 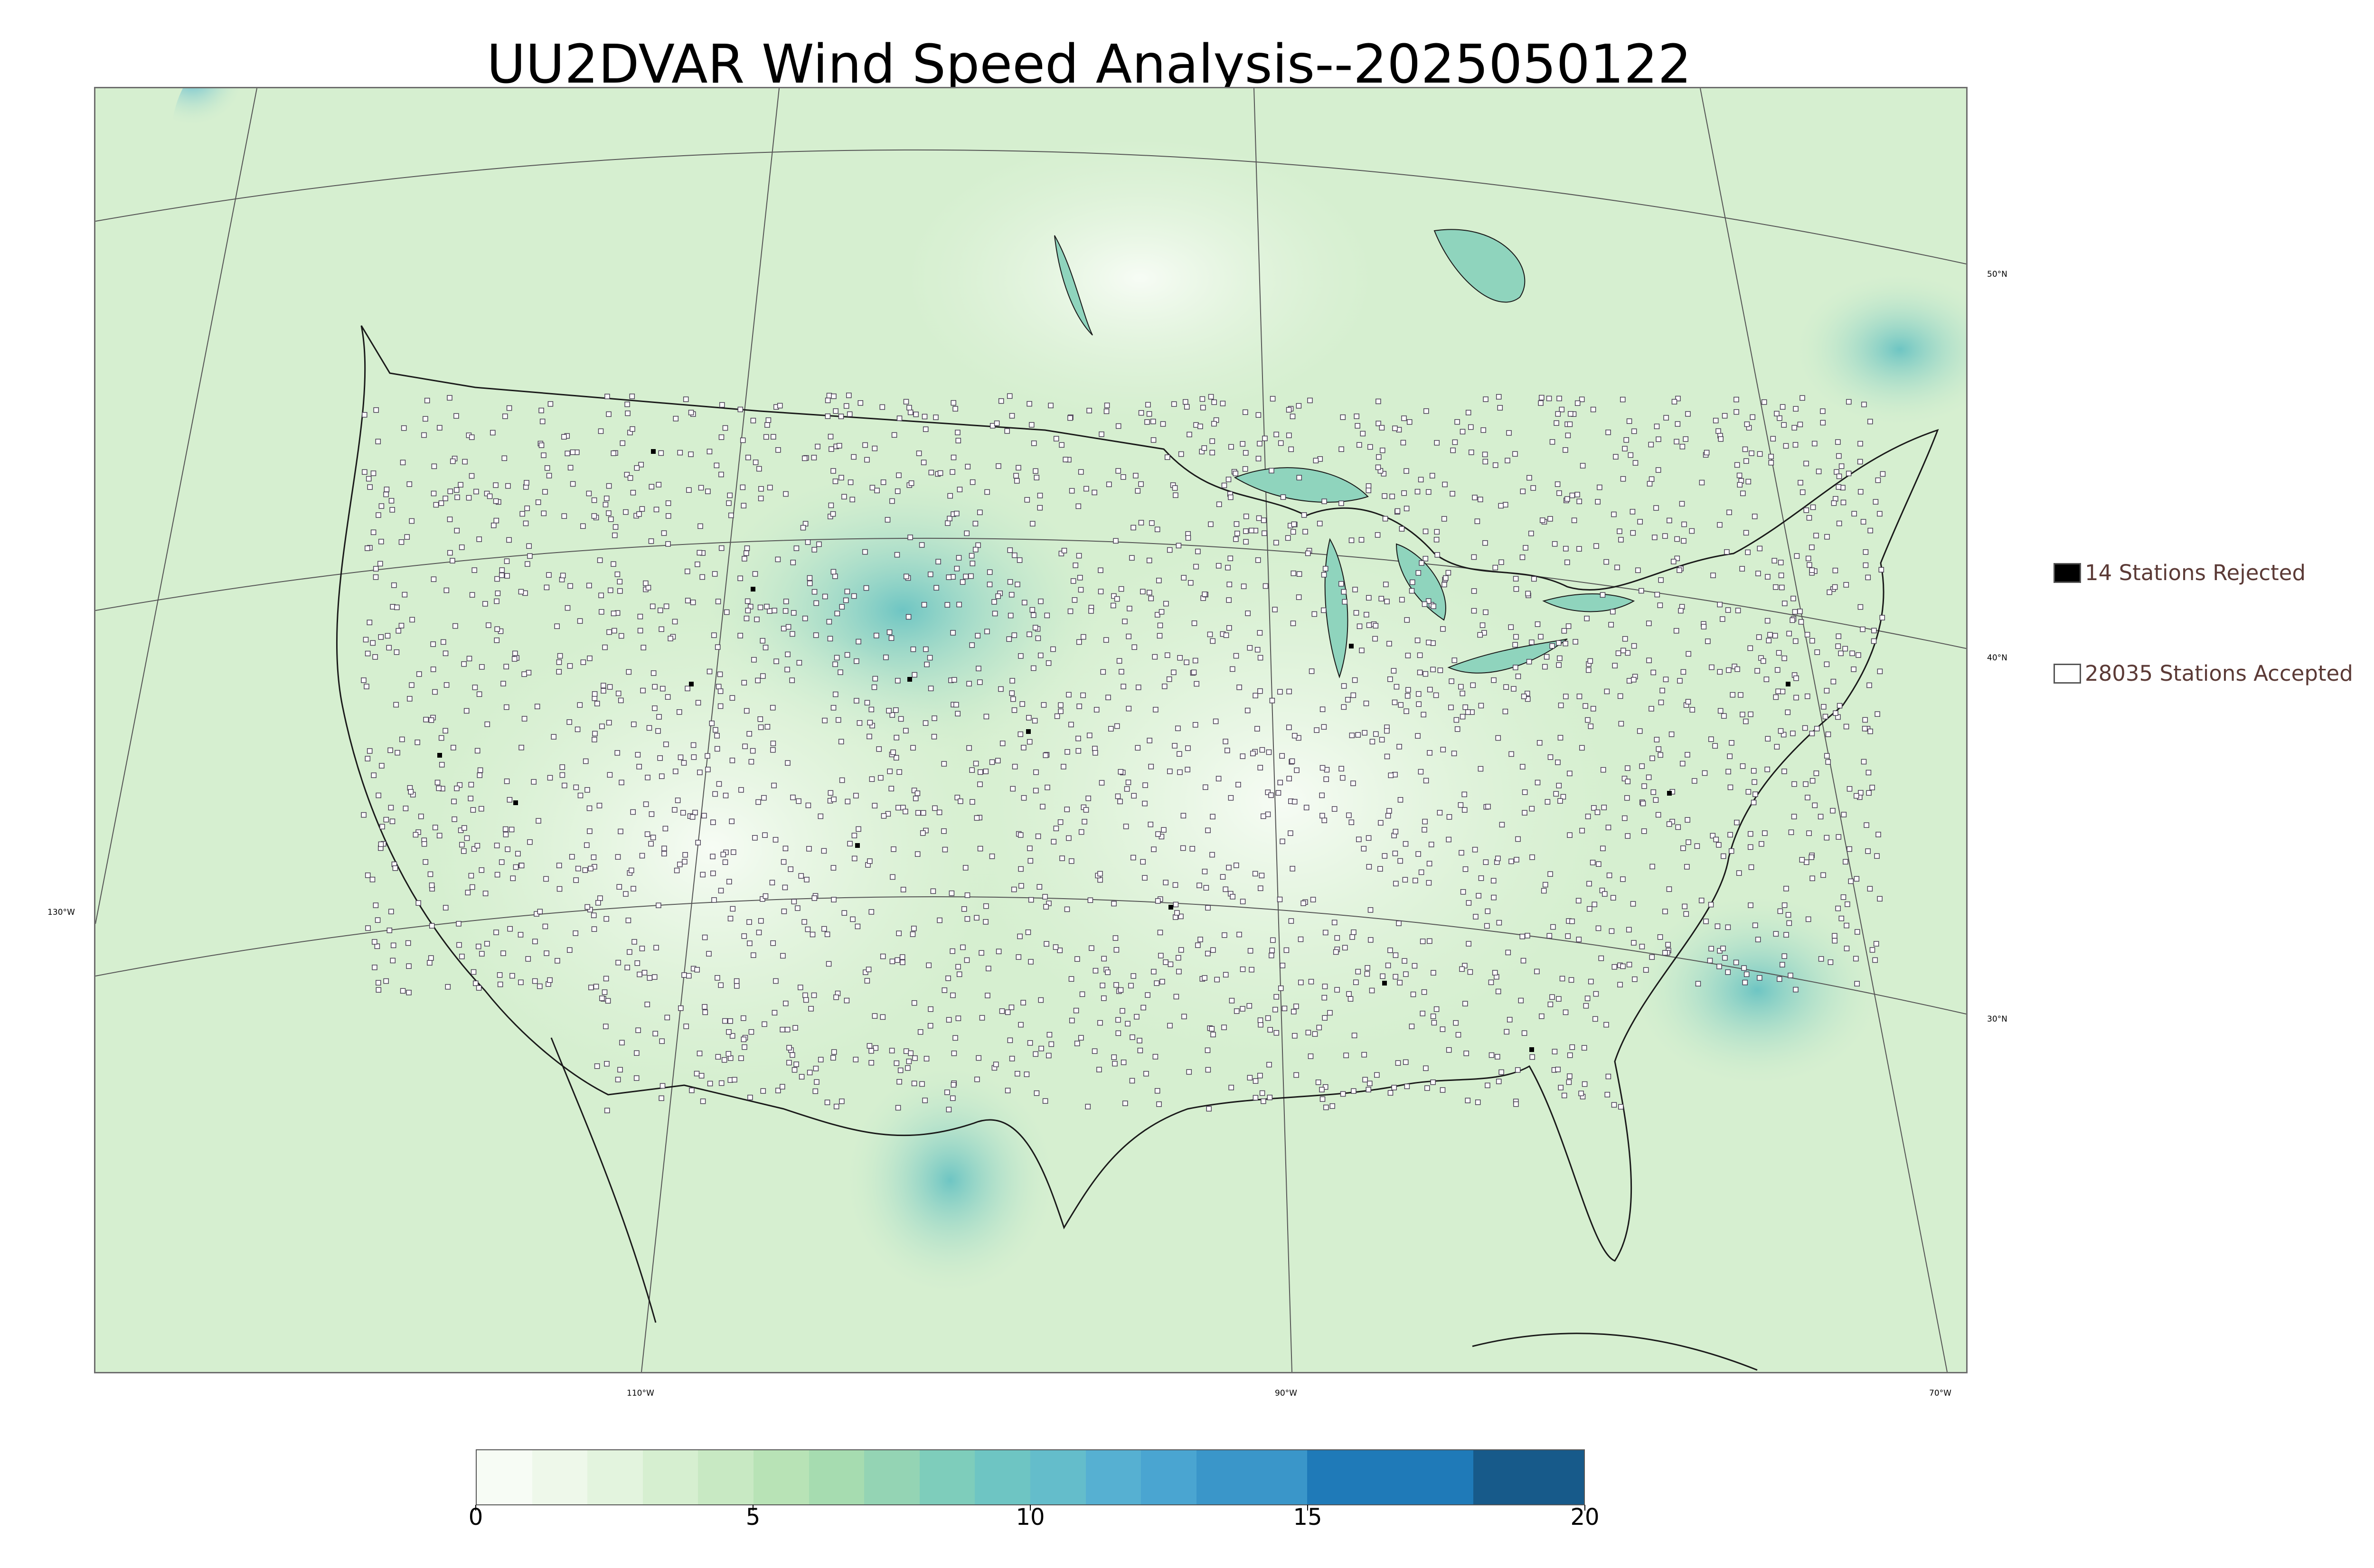 What do you see at coordinates (753, 1517) in the screenshot?
I see `colorbar-tick-label: 5` at bounding box center [753, 1517].